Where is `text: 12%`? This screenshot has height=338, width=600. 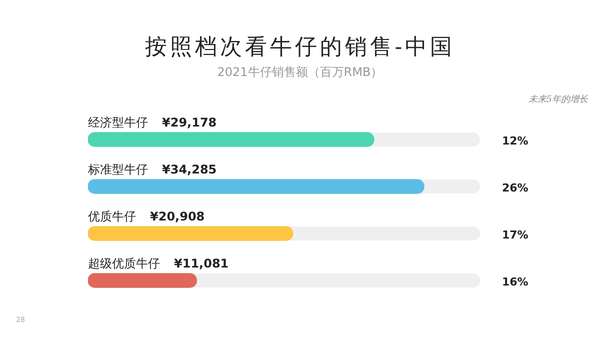 text: 12% is located at coordinates (515, 141).